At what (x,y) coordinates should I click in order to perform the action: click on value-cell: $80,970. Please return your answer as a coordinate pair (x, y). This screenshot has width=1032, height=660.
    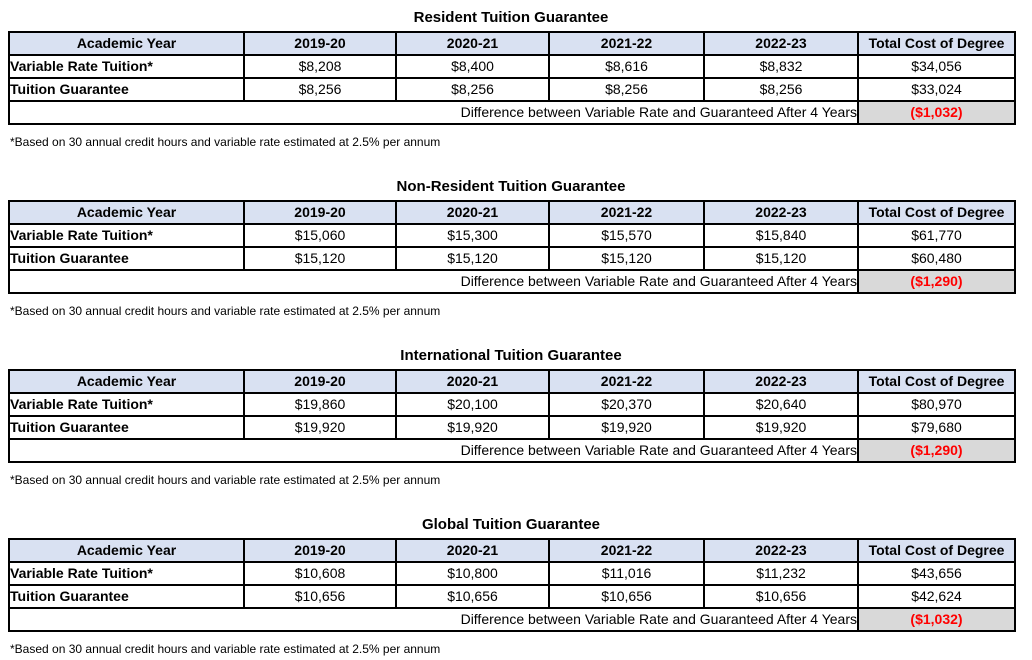
    Looking at the image, I should click on (936, 404).